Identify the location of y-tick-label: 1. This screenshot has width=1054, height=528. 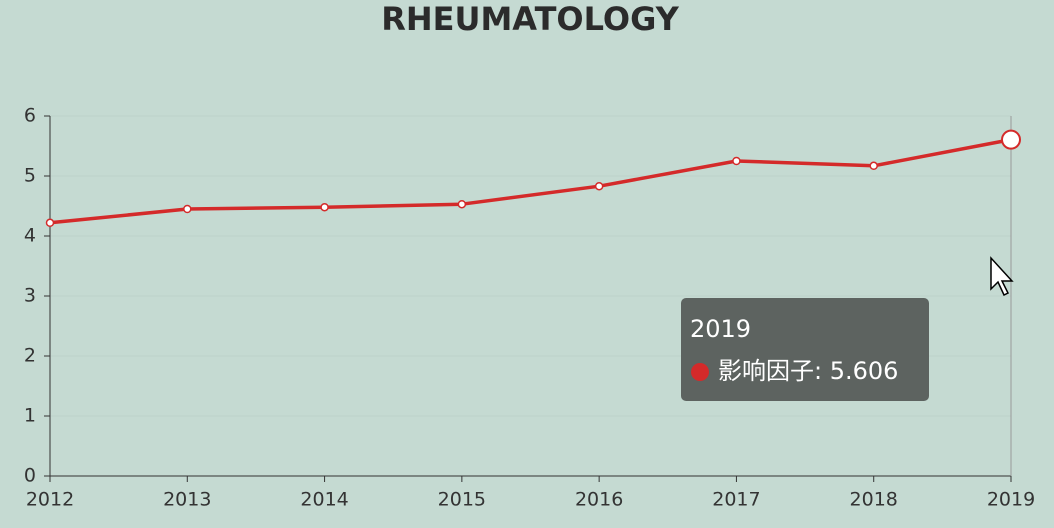
(30, 416).